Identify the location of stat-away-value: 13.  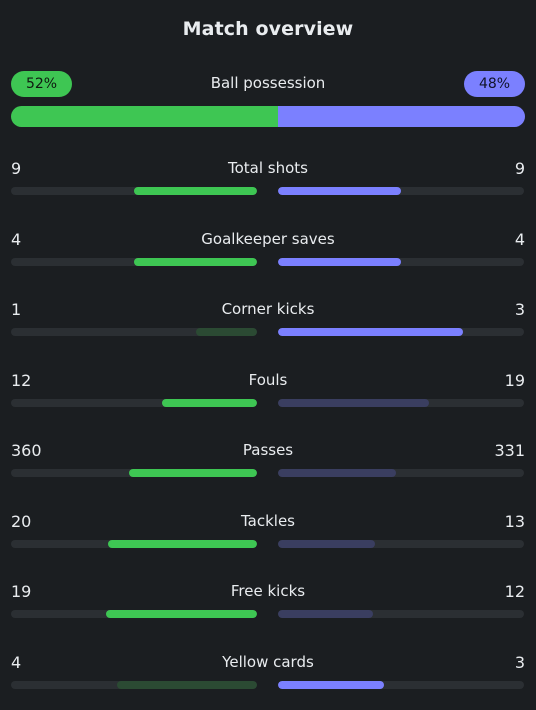
(514, 521).